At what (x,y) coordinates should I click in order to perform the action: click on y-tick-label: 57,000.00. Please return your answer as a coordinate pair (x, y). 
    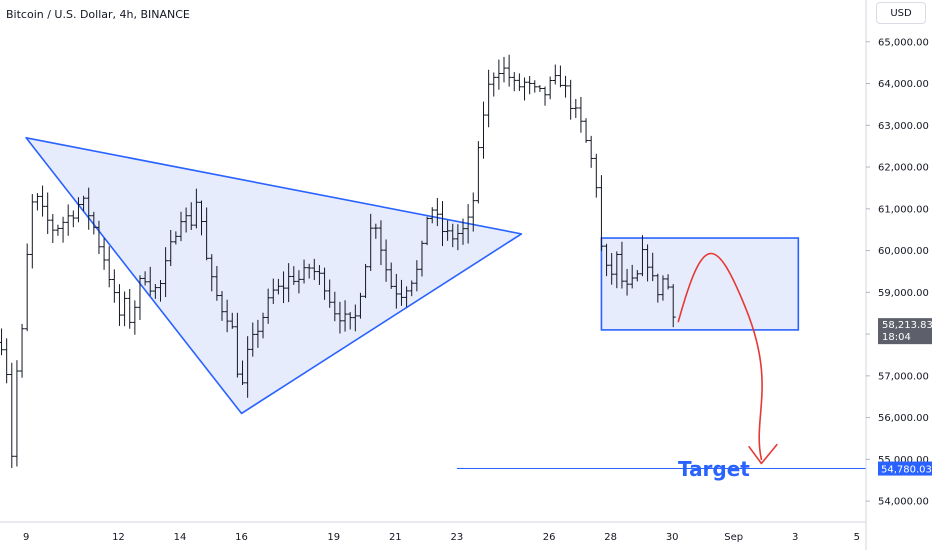
    Looking at the image, I should click on (903, 376).